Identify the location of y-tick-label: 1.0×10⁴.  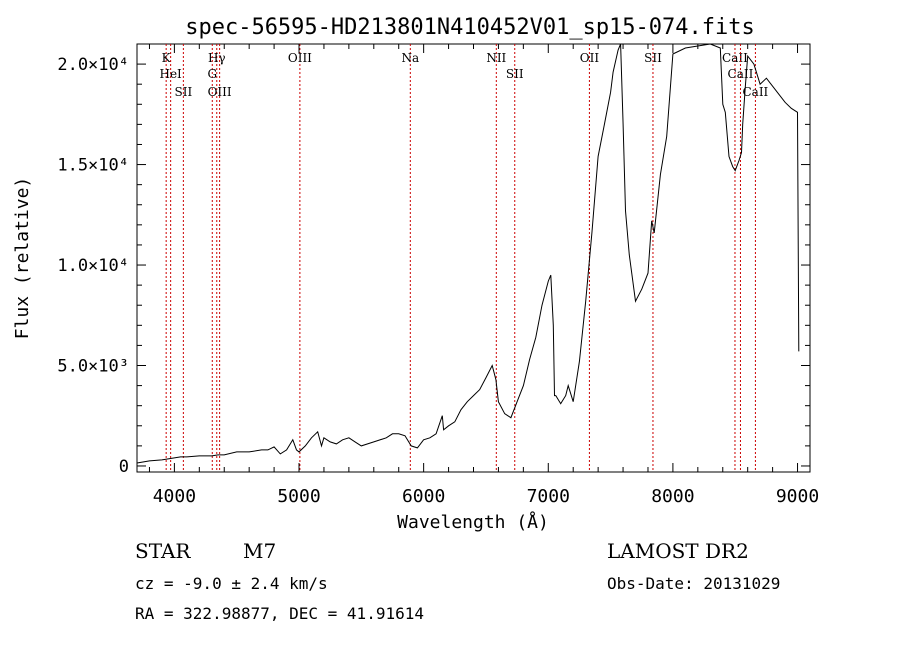
(93, 266).